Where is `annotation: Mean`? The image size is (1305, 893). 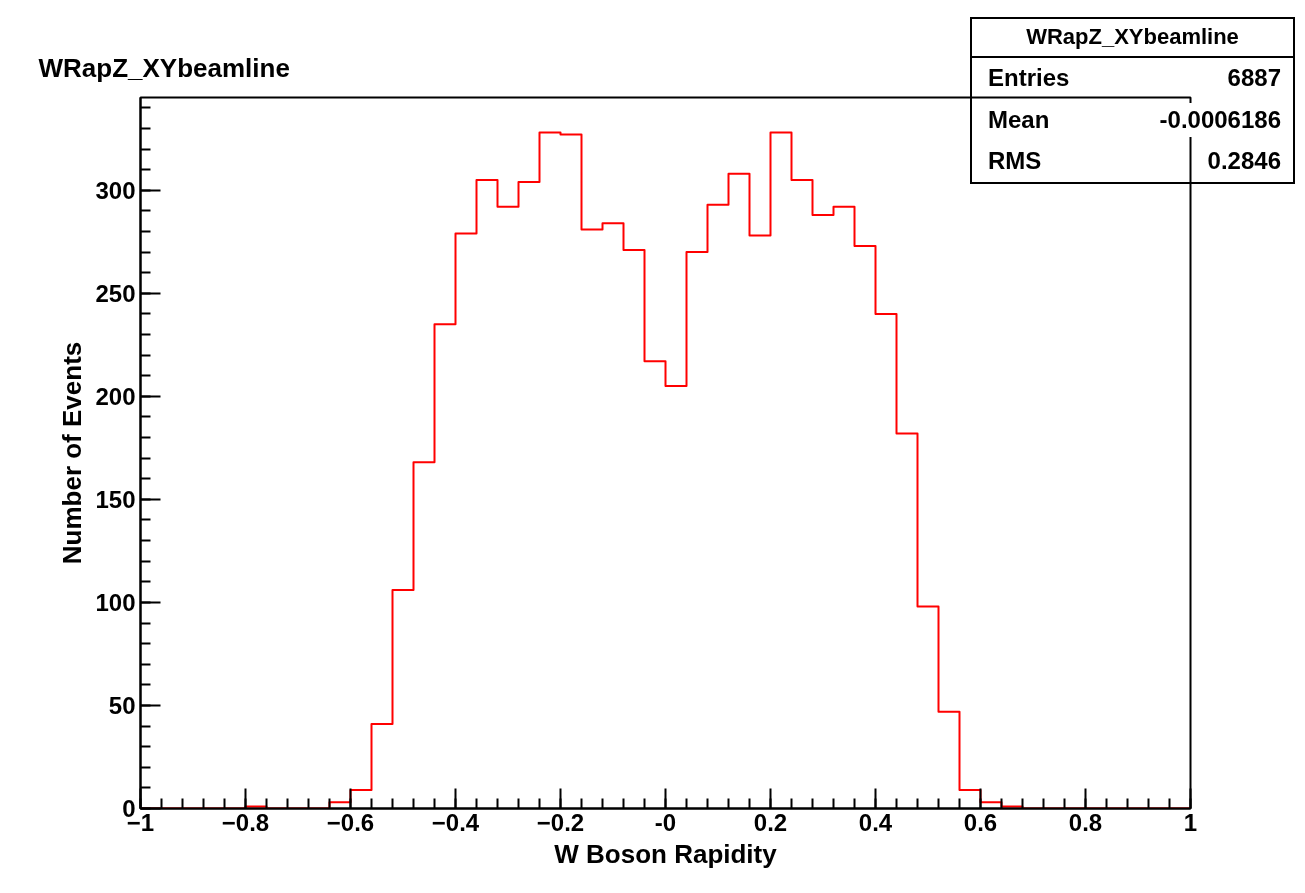 annotation: Mean is located at coordinates (1019, 119).